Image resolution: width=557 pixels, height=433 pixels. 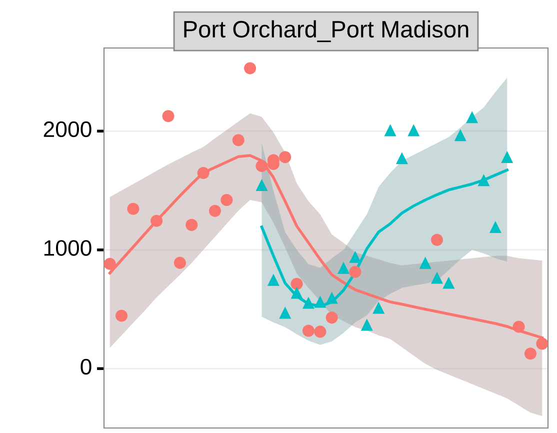 What do you see at coordinates (326, 31) in the screenshot?
I see `chart-title: Port Orchard_Port Madison` at bounding box center [326, 31].